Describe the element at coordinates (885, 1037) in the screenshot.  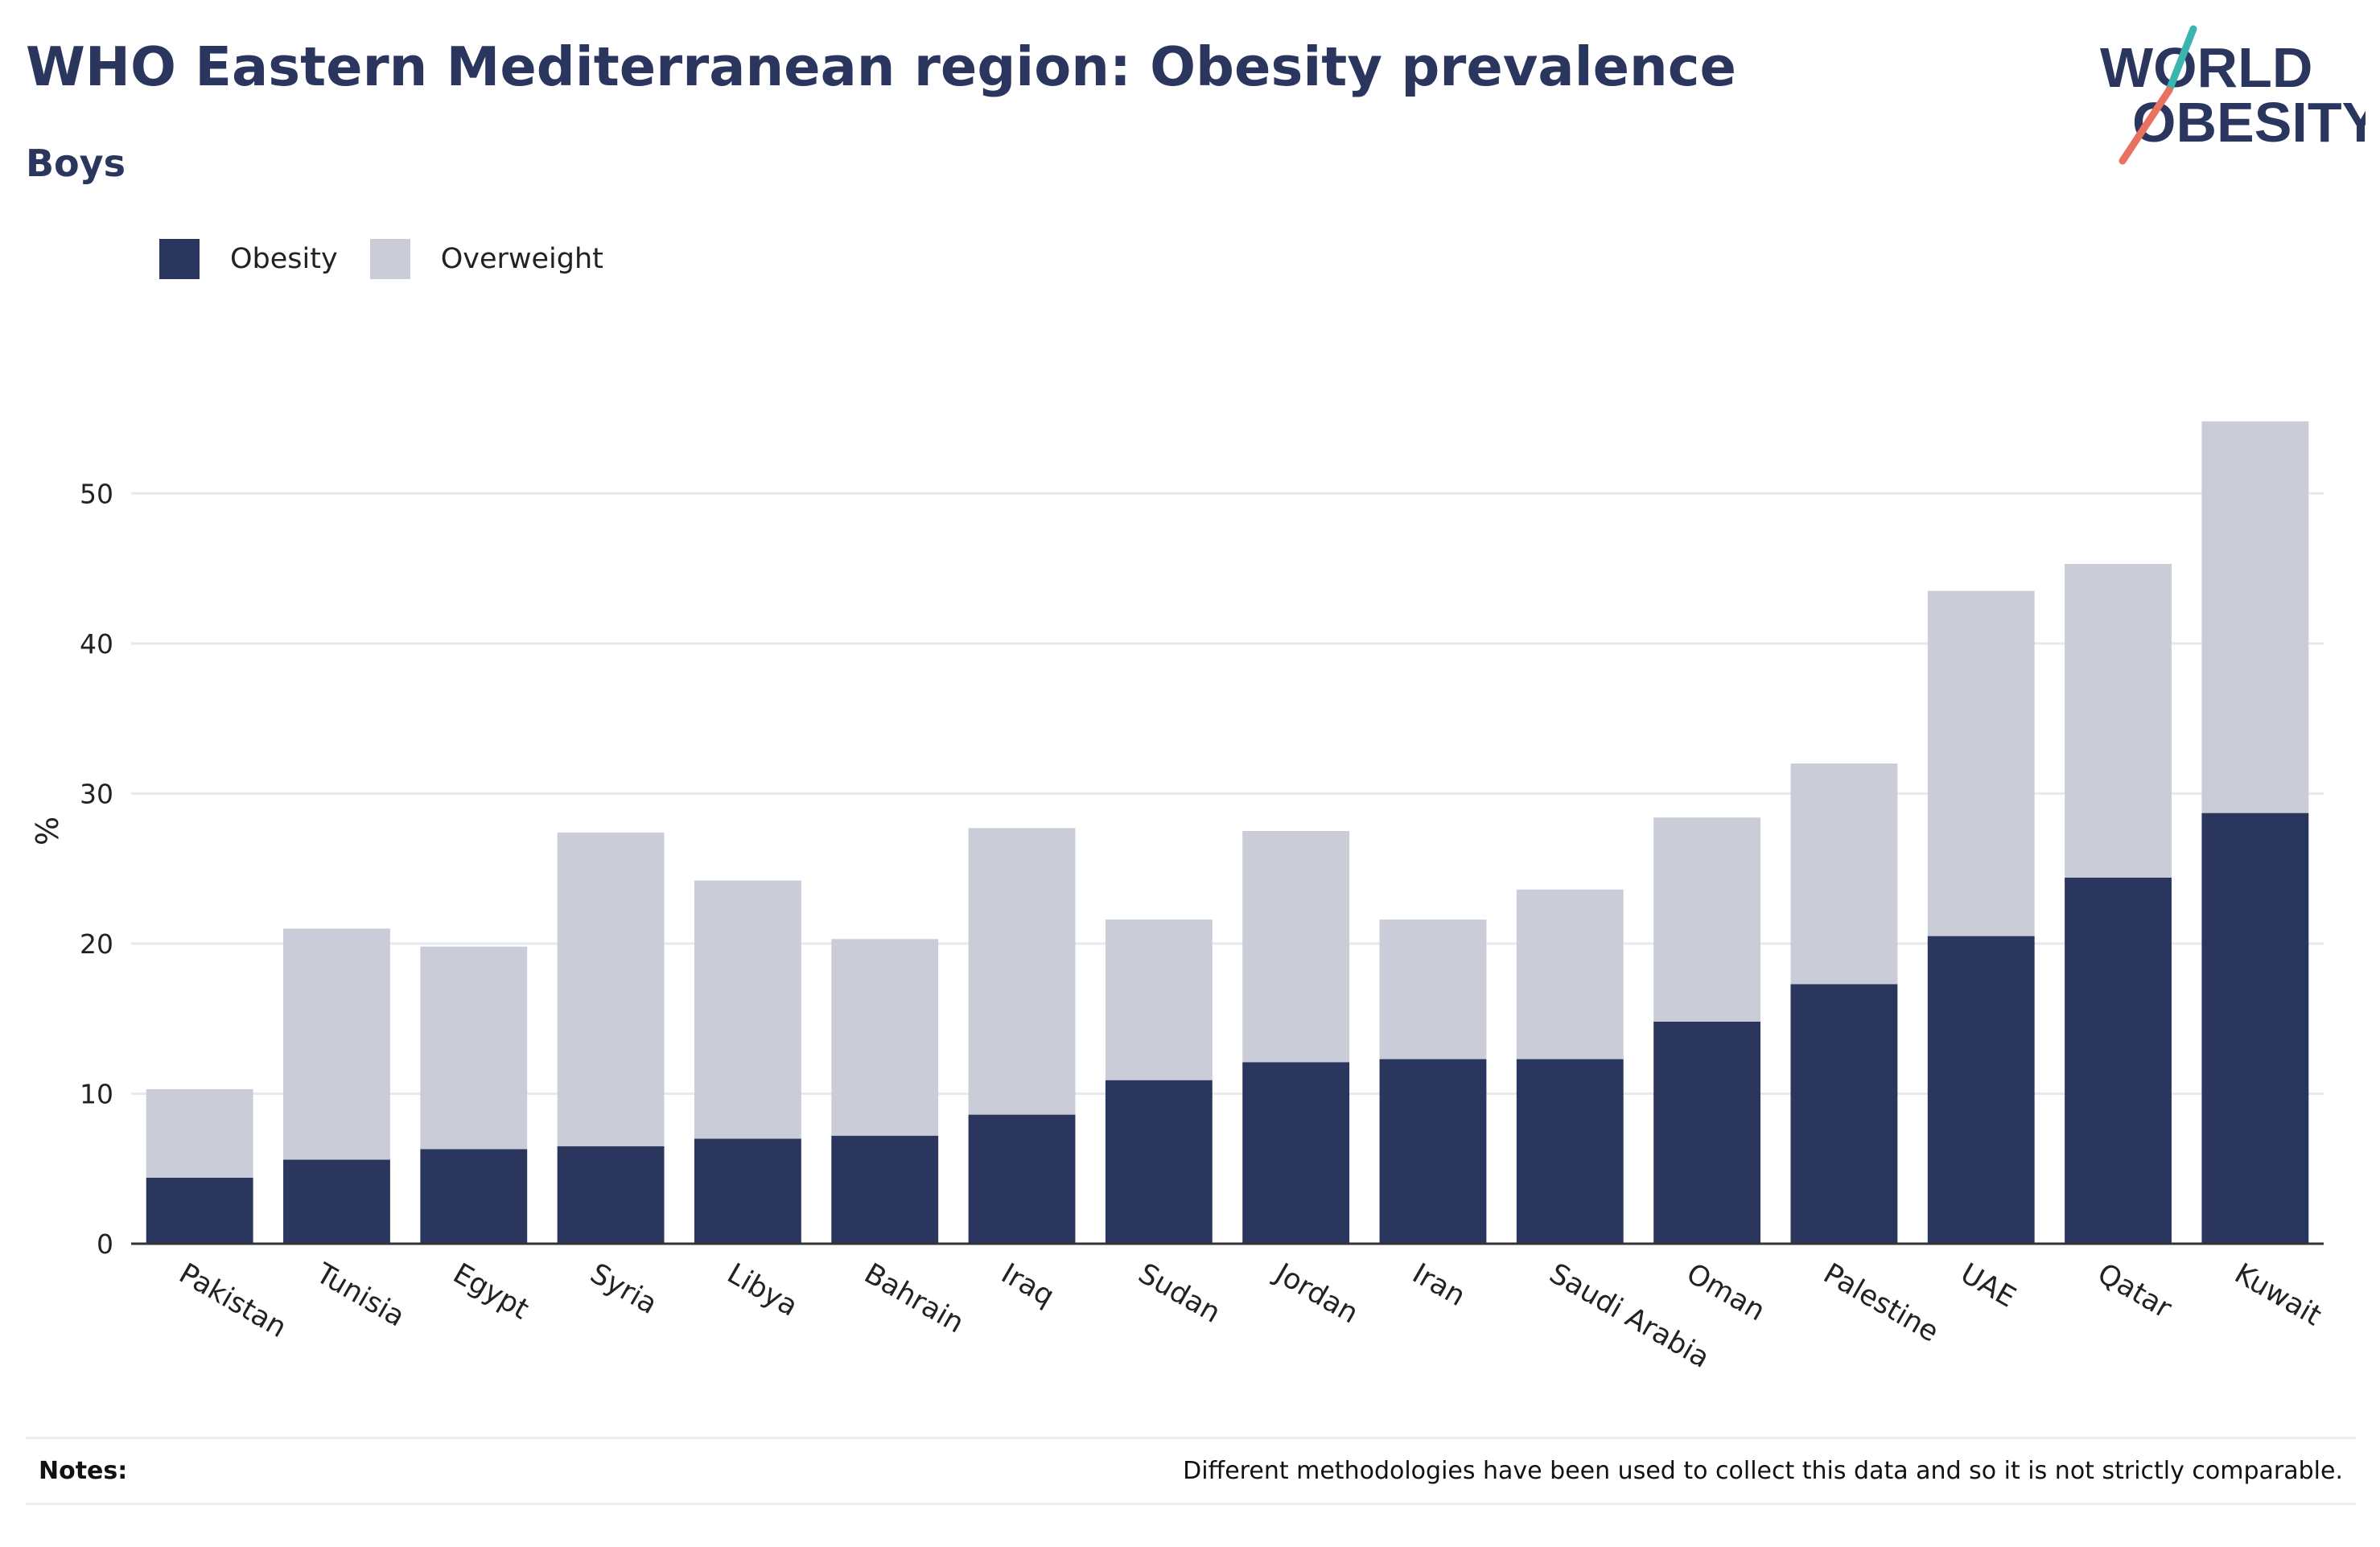
I see `bar-overweight-bahrain` at that location.